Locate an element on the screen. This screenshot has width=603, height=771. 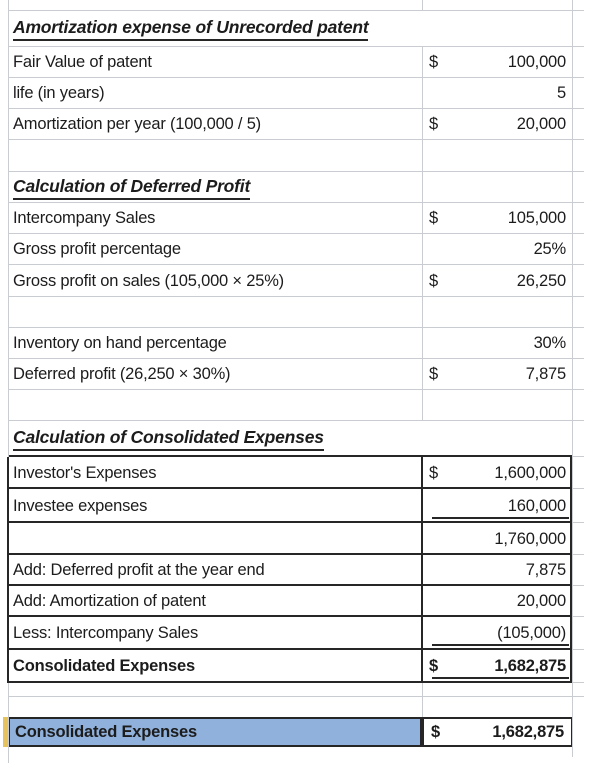
border-section-right is located at coordinates (571, 570).